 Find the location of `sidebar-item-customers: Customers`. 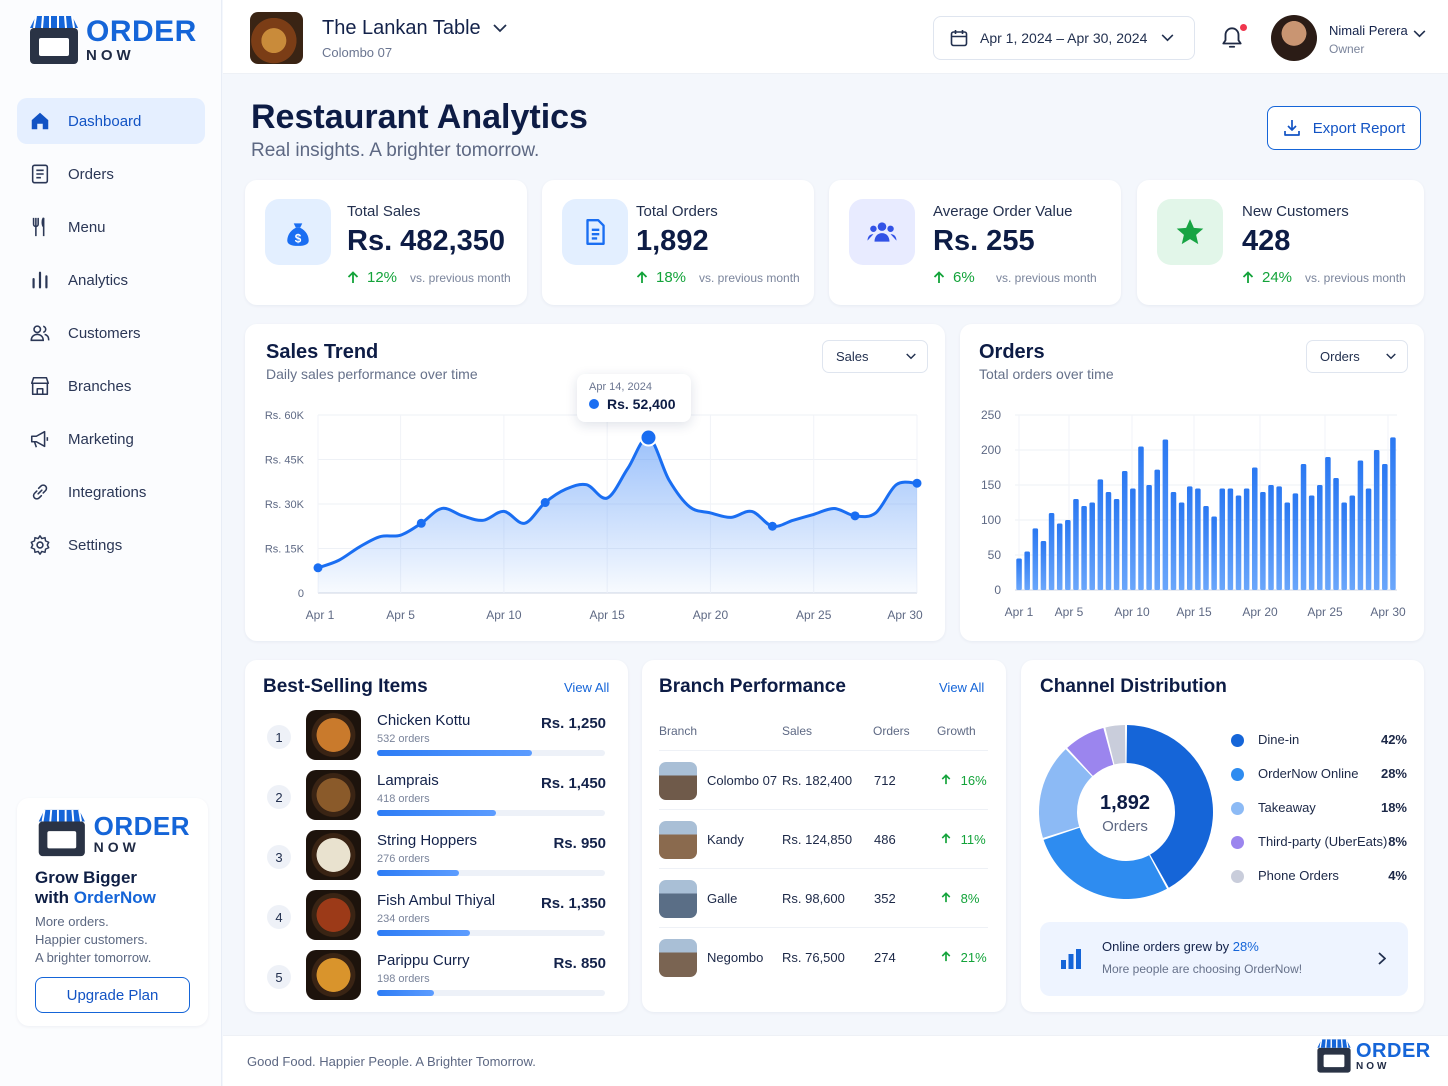

sidebar-item-customers: Customers is located at coordinates (111, 333).